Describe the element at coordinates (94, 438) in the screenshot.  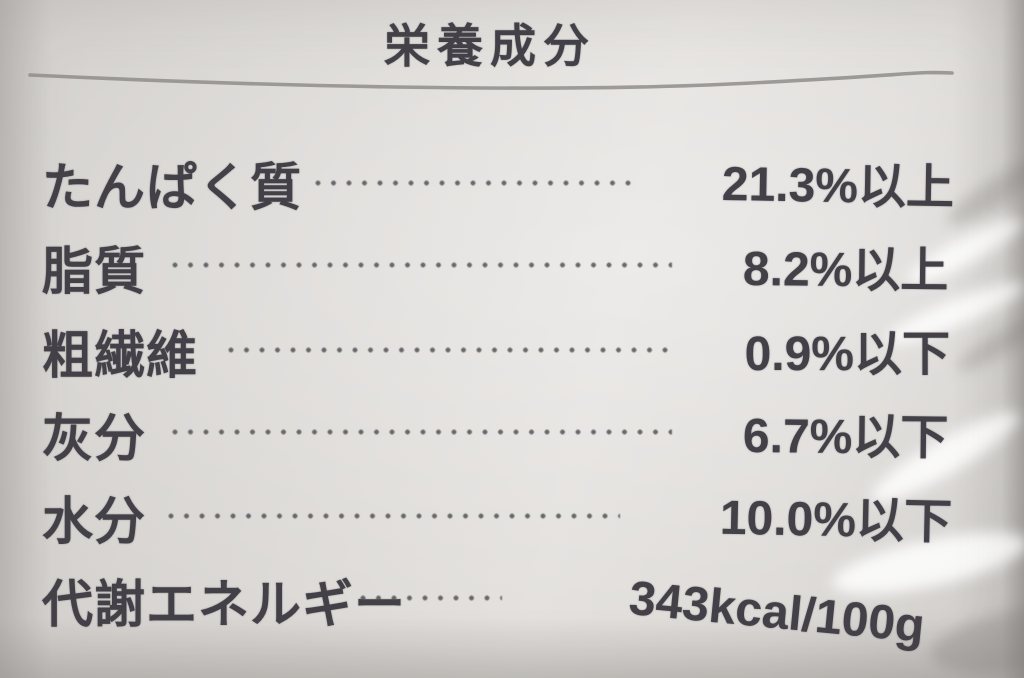
I see `nutrient-name: 灰分` at that location.